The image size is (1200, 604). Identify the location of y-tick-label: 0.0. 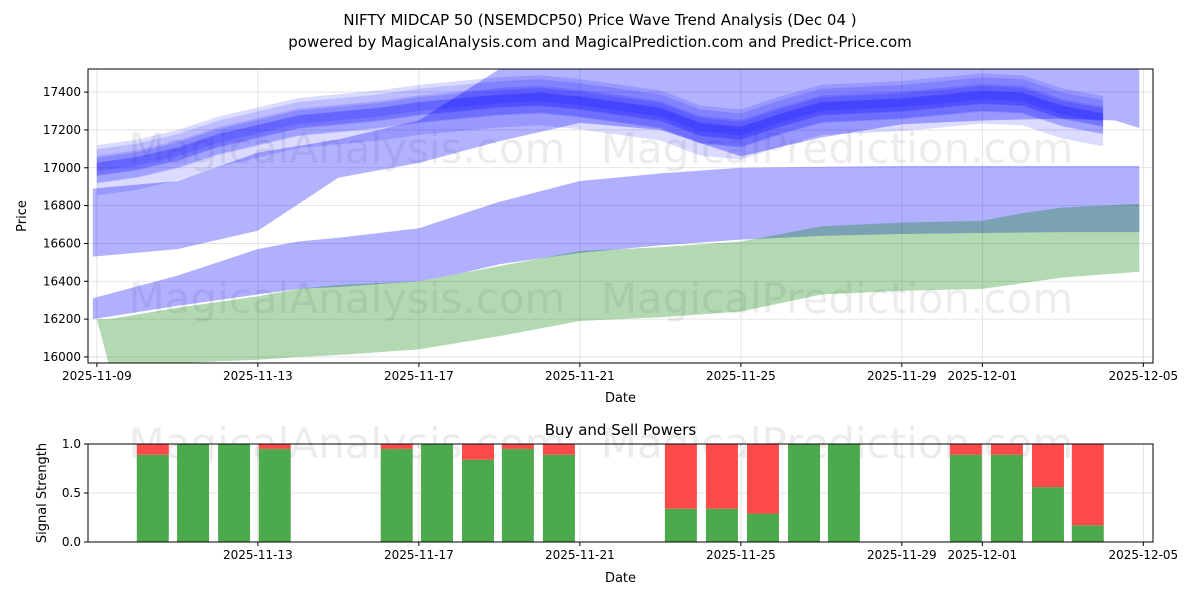
(71, 542).